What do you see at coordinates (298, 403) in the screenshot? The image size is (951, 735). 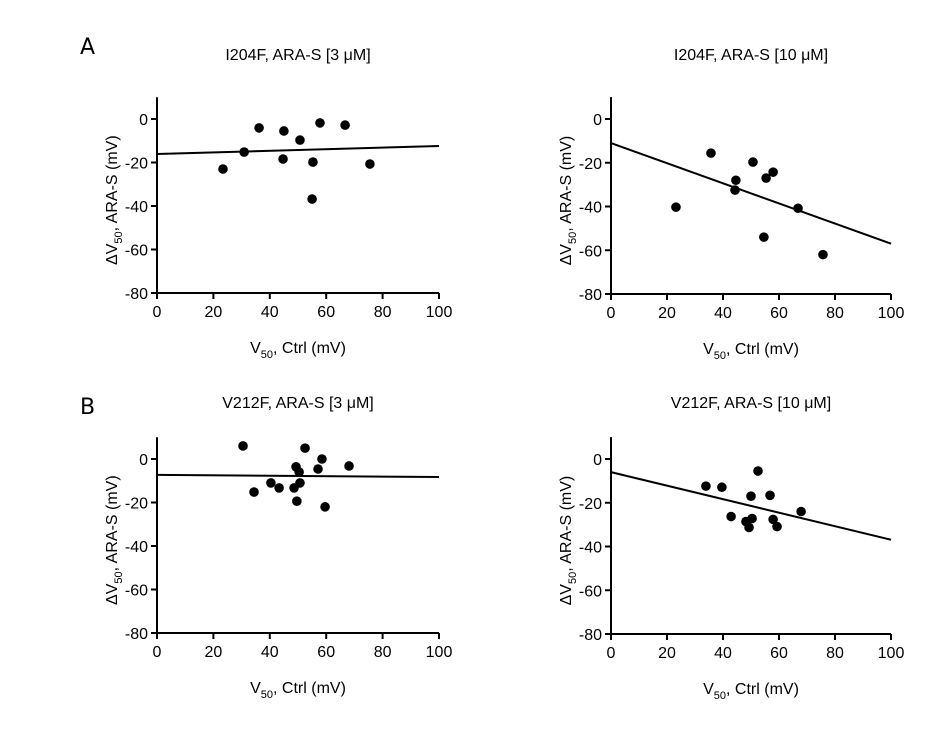 I see `chart-title: V212F, ARA-S [3 μM]` at bounding box center [298, 403].